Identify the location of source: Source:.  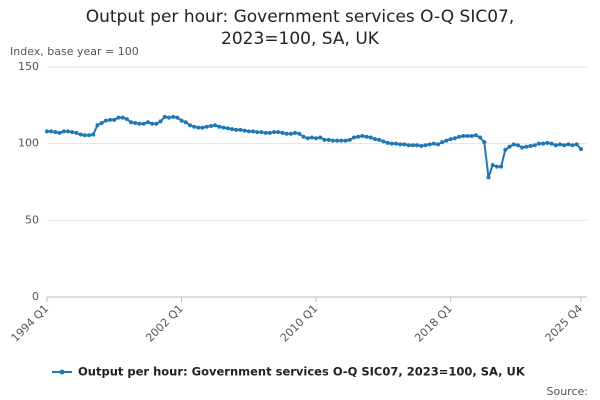
(568, 391).